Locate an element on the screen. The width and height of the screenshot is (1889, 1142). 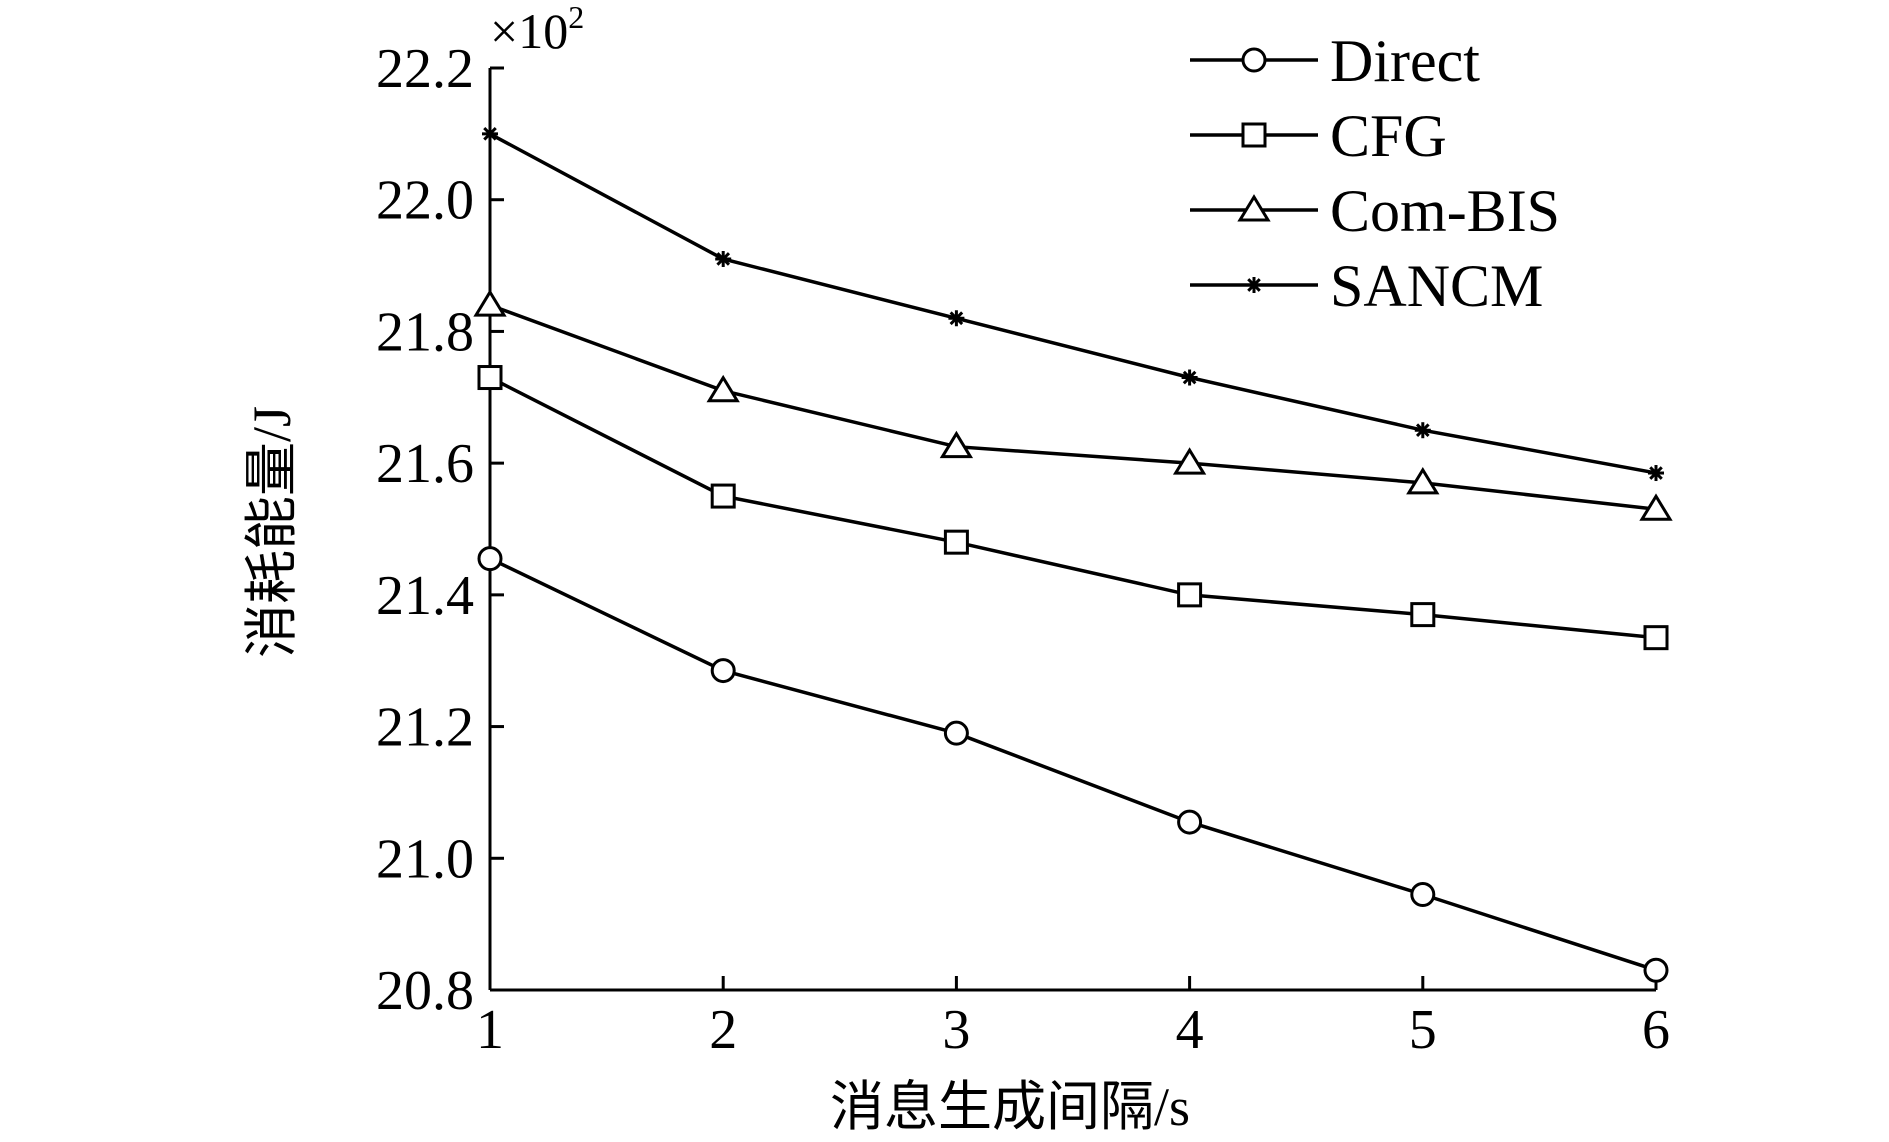
legend-label: SANCM is located at coordinates (1436, 286).